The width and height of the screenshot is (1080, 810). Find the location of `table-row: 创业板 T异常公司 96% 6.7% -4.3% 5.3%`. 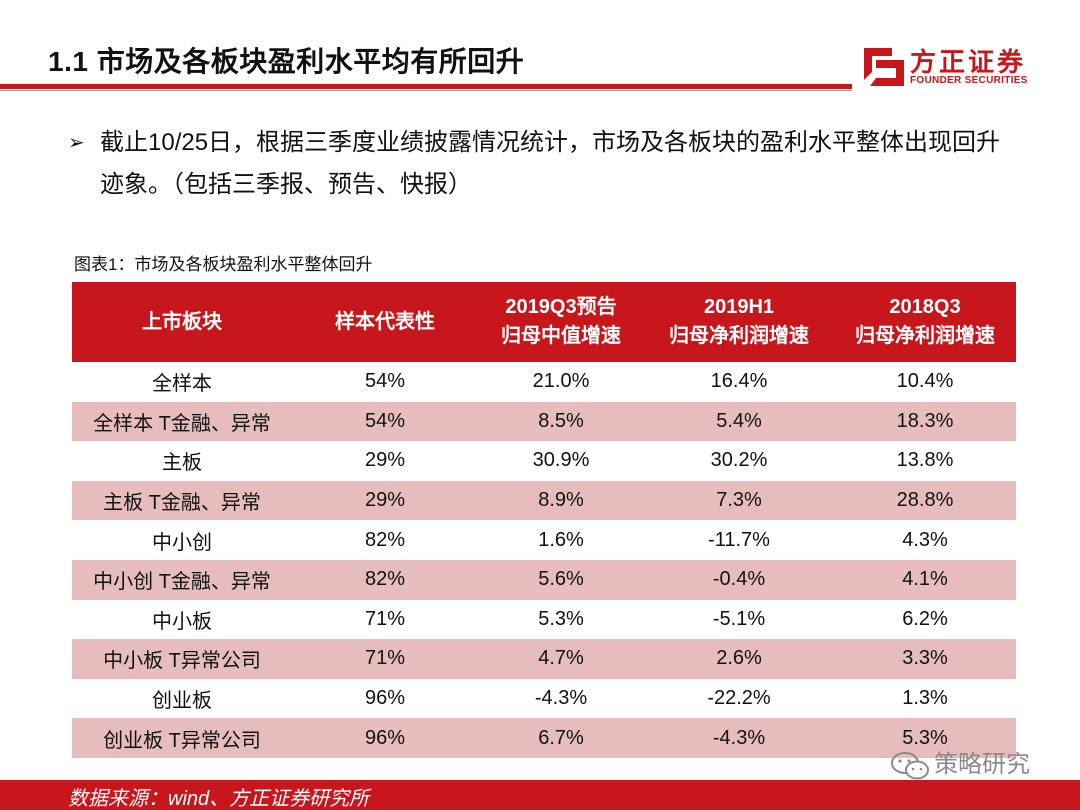

table-row: 创业板 T异常公司 96% 6.7% -4.3% 5.3% is located at coordinates (544, 738).